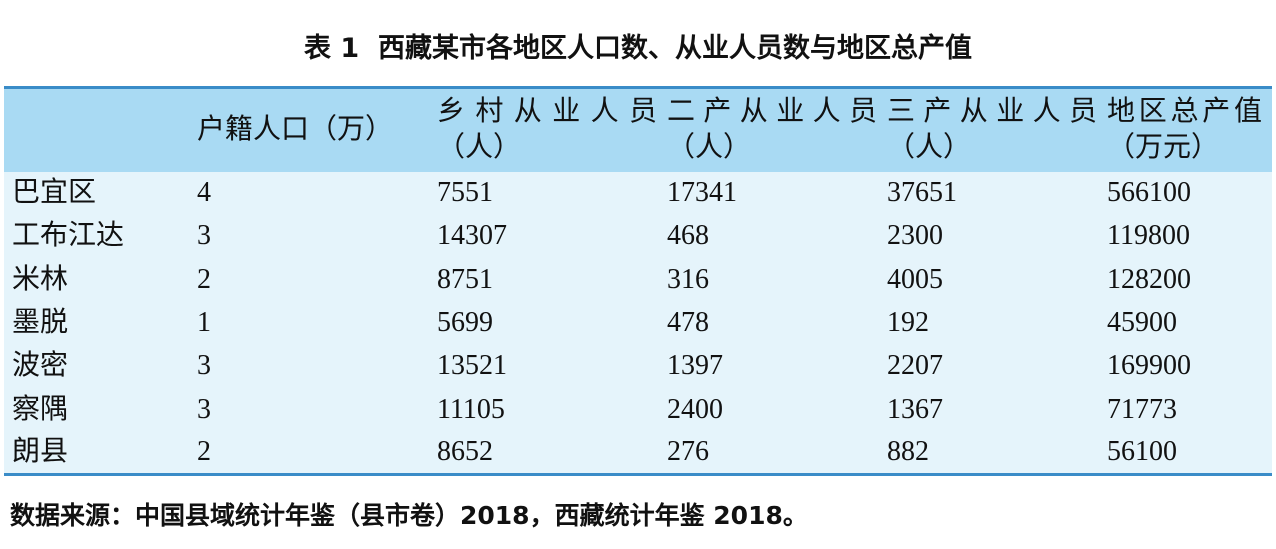  I want to click on table-cell: 71773, so click(1142, 409).